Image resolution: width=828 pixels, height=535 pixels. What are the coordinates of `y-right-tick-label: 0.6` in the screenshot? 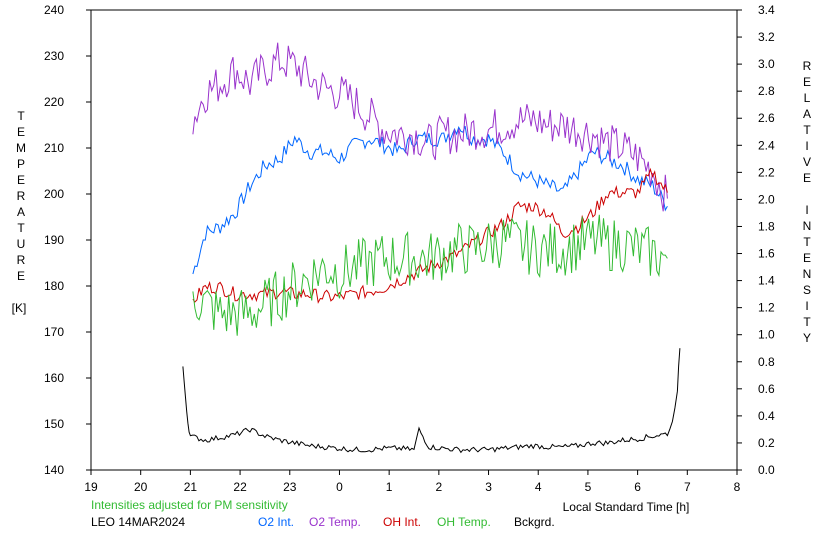 It's located at (766, 389).